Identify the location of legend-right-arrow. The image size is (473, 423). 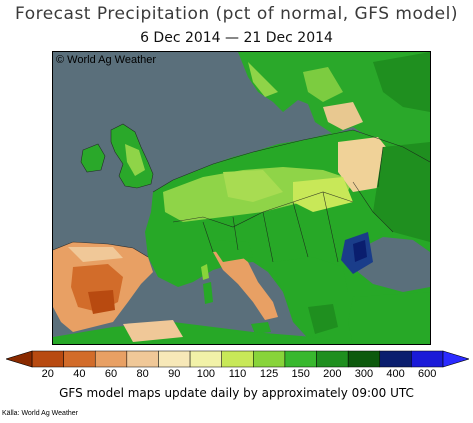
(455, 359).